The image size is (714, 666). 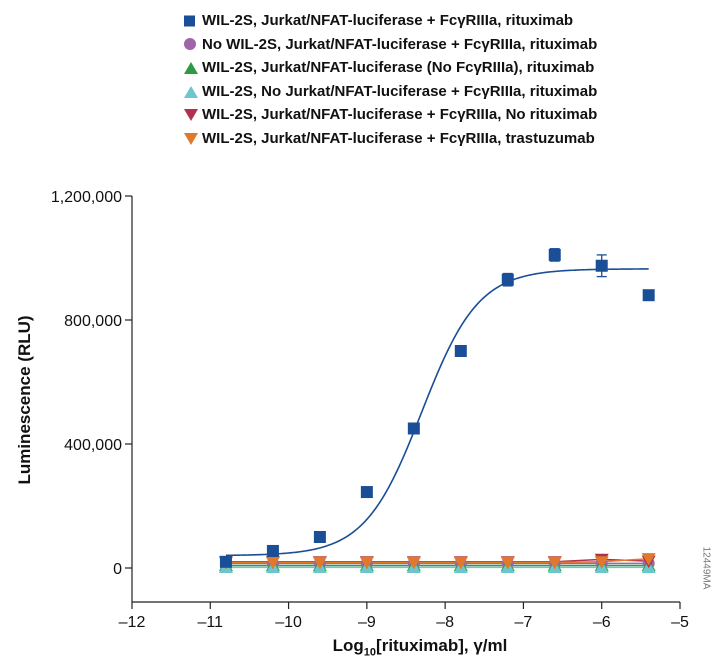 What do you see at coordinates (24, 400) in the screenshot?
I see `y-axis-label: Luminescence (RLU)` at bounding box center [24, 400].